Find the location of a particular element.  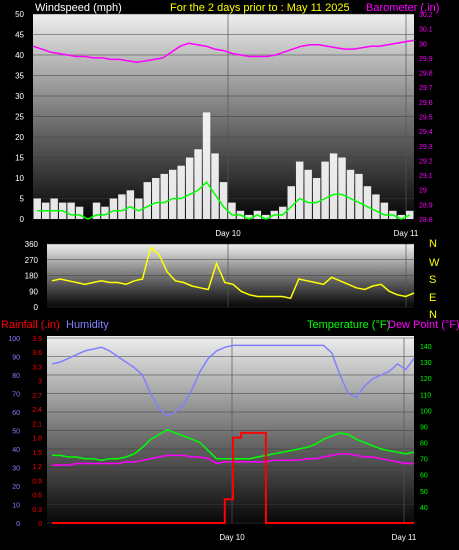

rain-tick-label: 3 is located at coordinates (40, 382).